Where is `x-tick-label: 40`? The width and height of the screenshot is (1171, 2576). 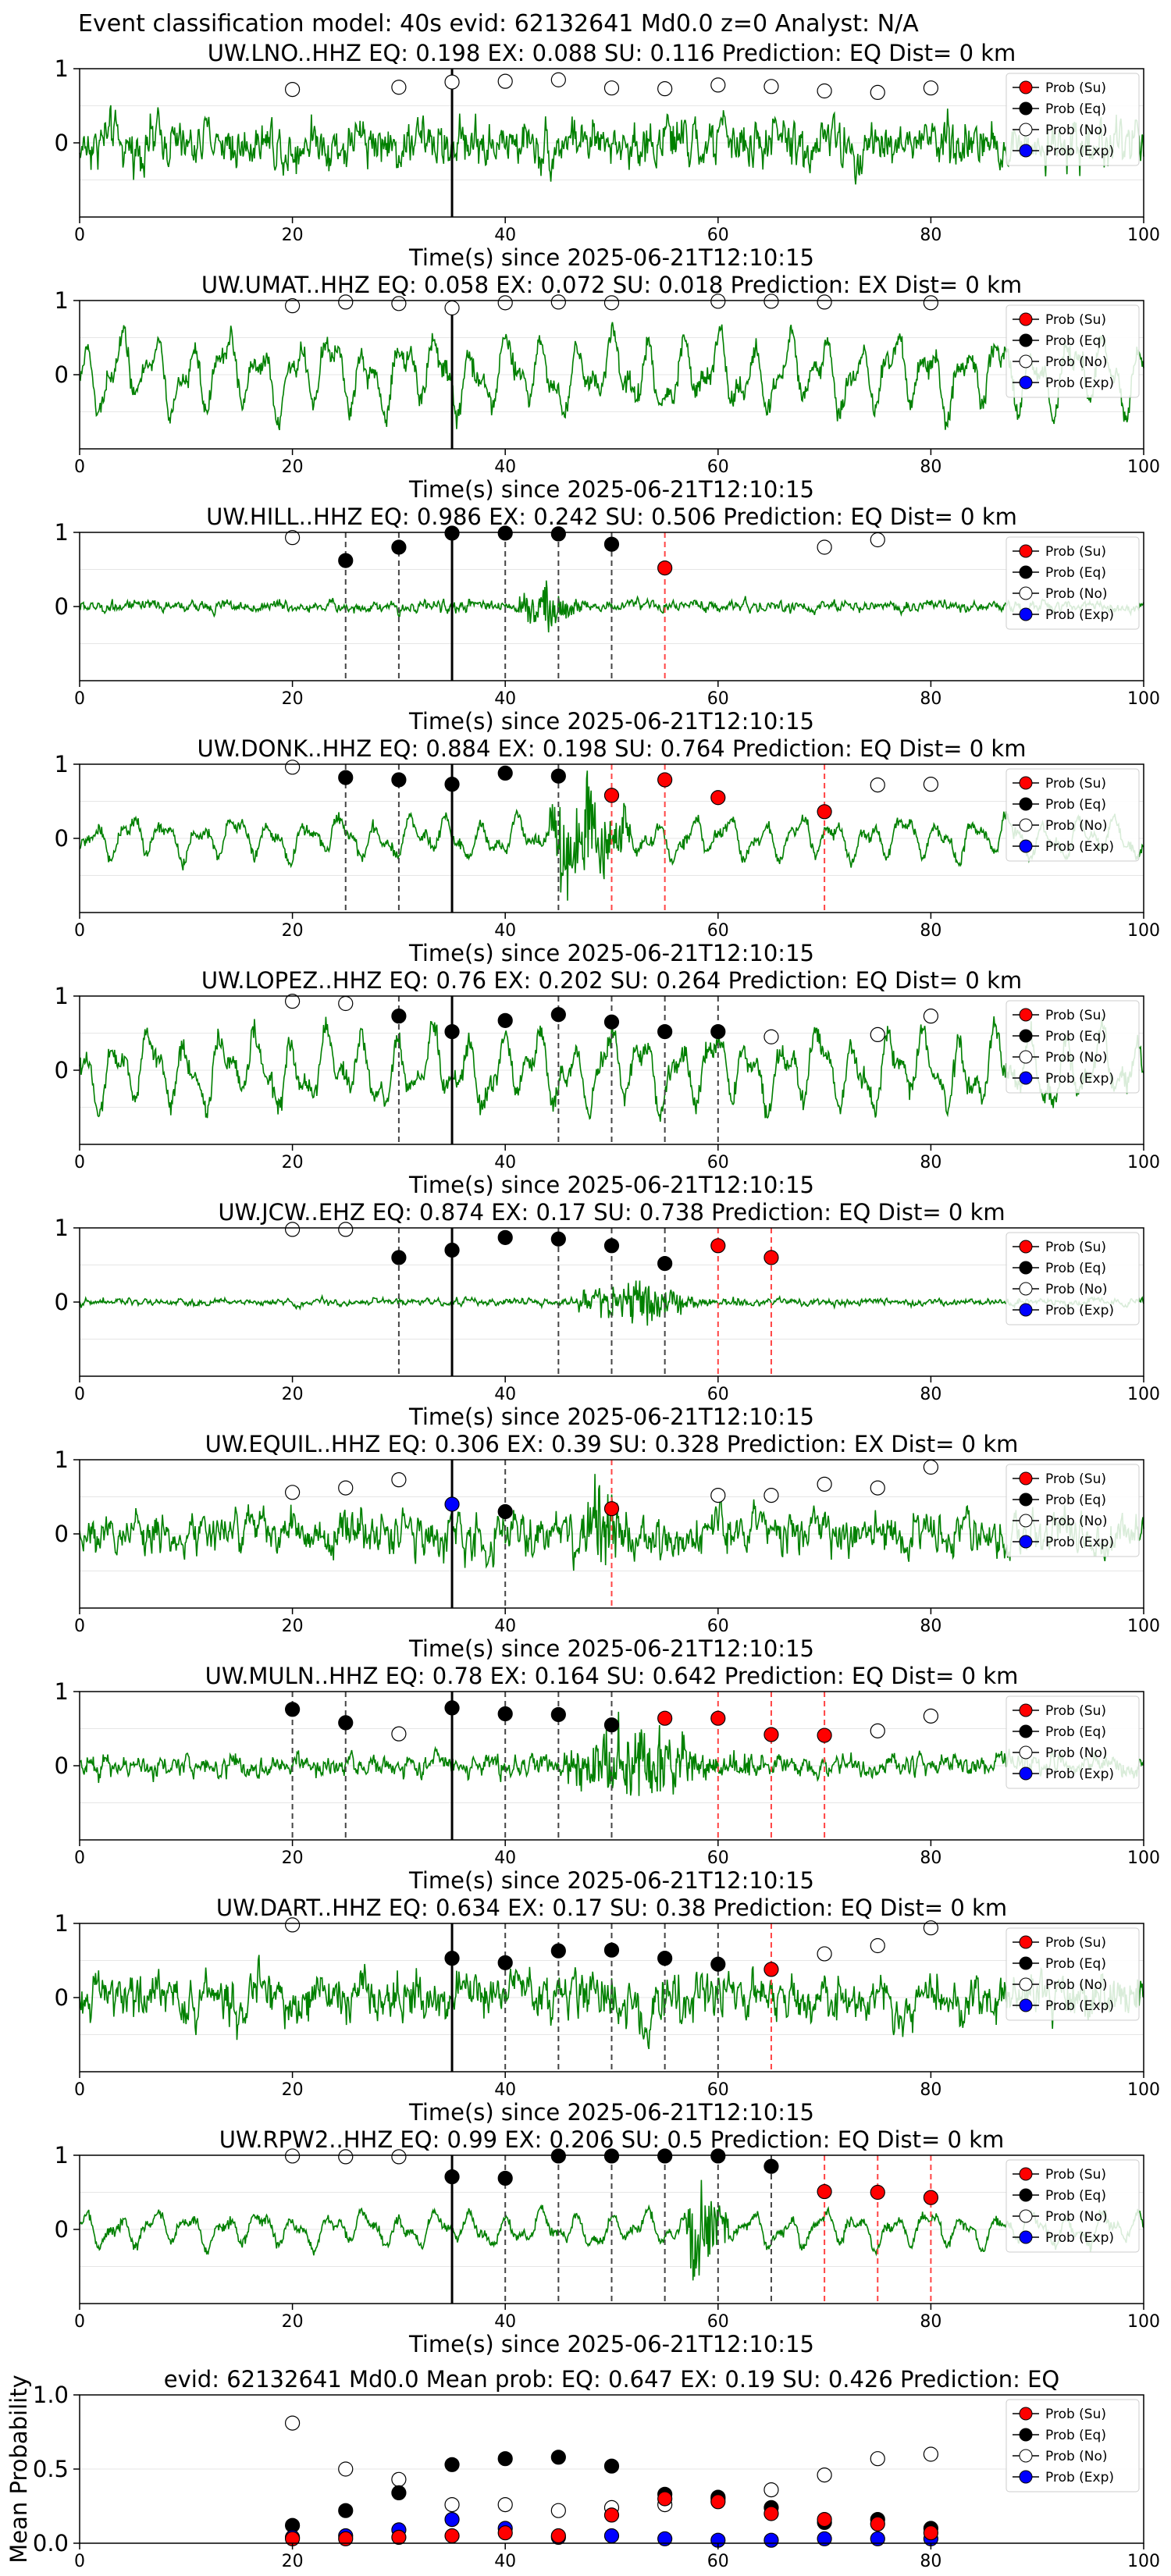 x-tick-label: 40 is located at coordinates (505, 1858).